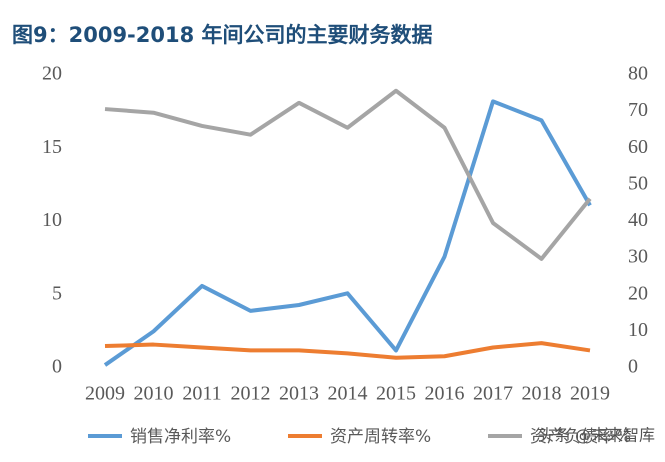 The height and width of the screenshot is (462, 665). What do you see at coordinates (380, 437) in the screenshot?
I see `legend-label: 资产周转率%` at bounding box center [380, 437].